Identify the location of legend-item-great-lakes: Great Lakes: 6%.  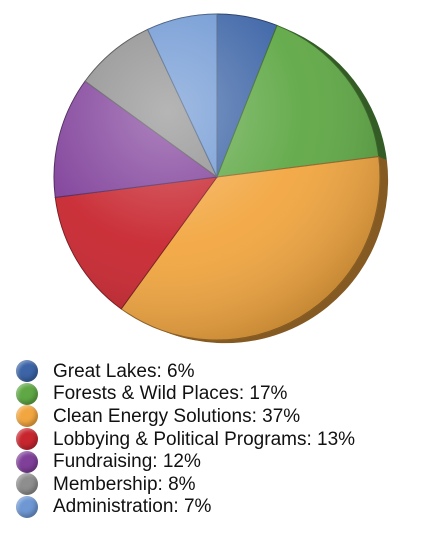
(185, 371).